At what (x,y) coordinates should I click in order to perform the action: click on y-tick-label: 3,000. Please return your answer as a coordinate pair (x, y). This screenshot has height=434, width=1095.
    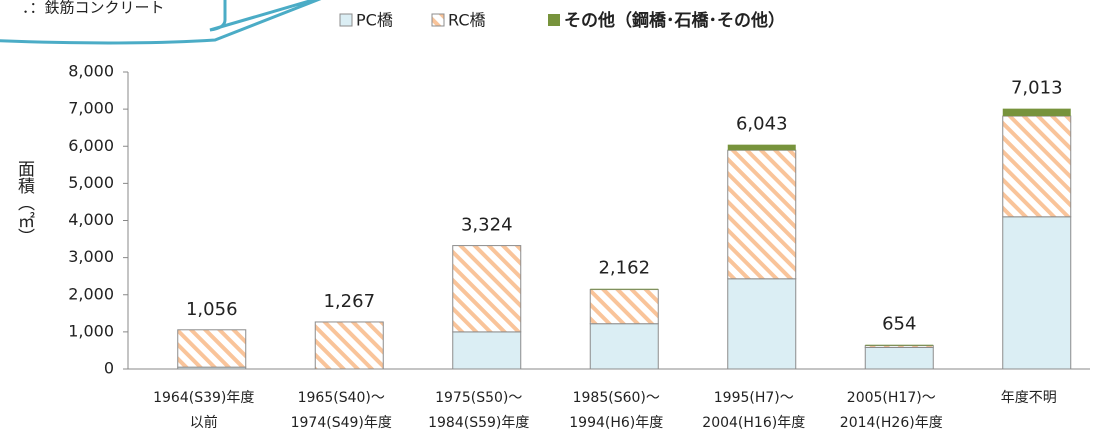
    Looking at the image, I should click on (91, 256).